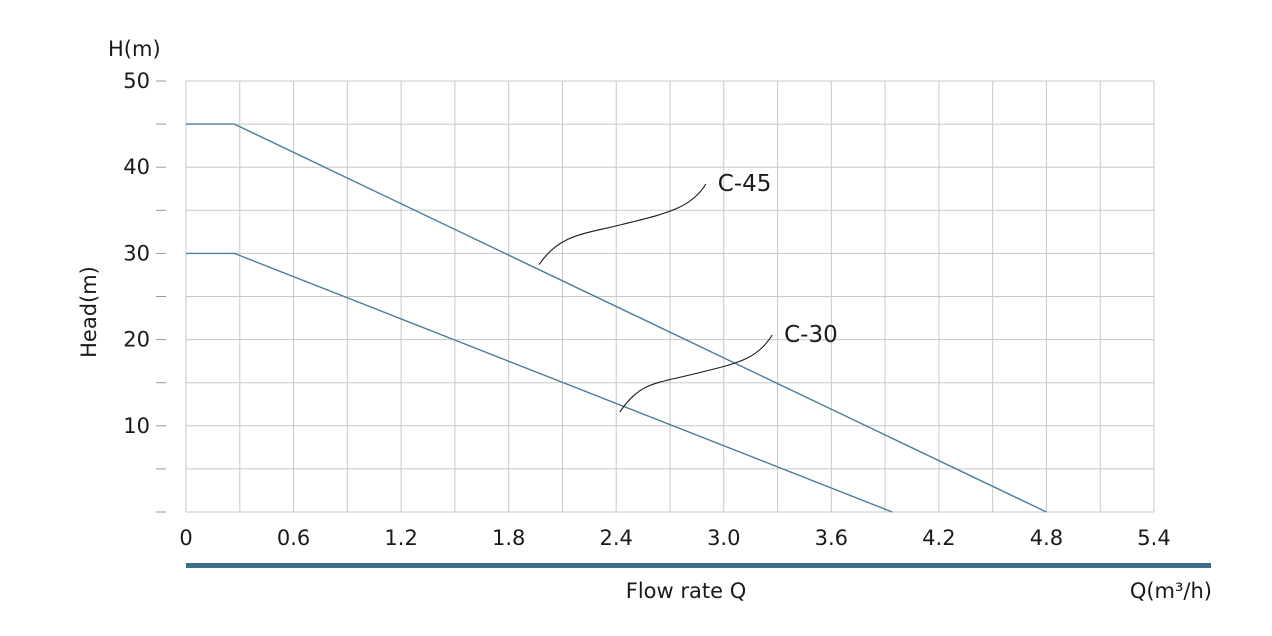 Image resolution: width=1272 pixels, height=636 pixels. I want to click on y-tick-label: 30, so click(136, 253).